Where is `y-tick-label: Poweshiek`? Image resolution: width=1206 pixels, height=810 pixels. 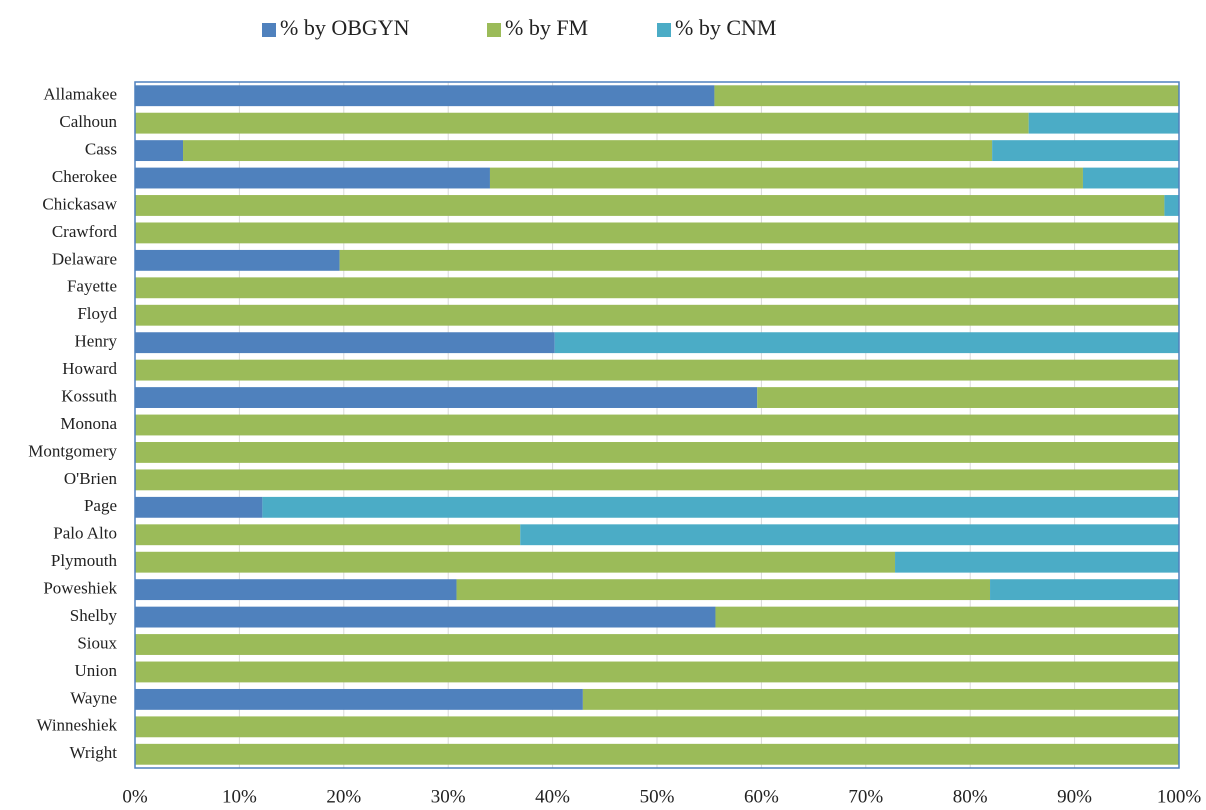 y-tick-label: Poweshiek is located at coordinates (80, 588).